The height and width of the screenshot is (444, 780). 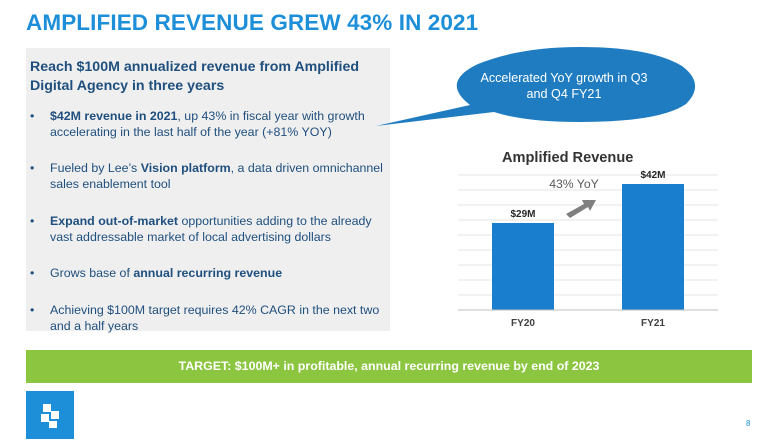 I want to click on x-tick-label: FY20, so click(x=523, y=323).